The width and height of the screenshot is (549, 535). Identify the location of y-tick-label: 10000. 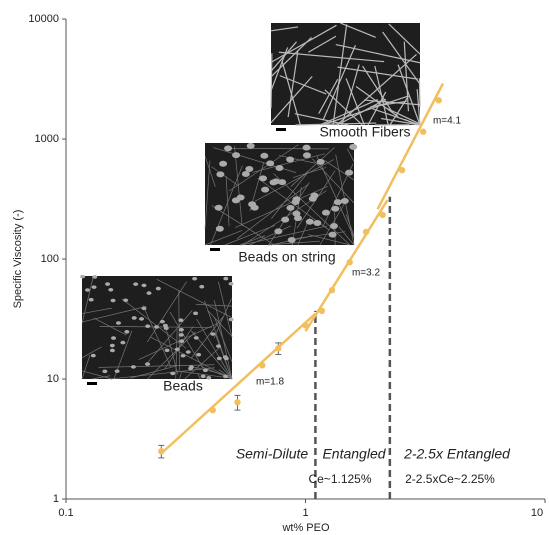
(43, 19).